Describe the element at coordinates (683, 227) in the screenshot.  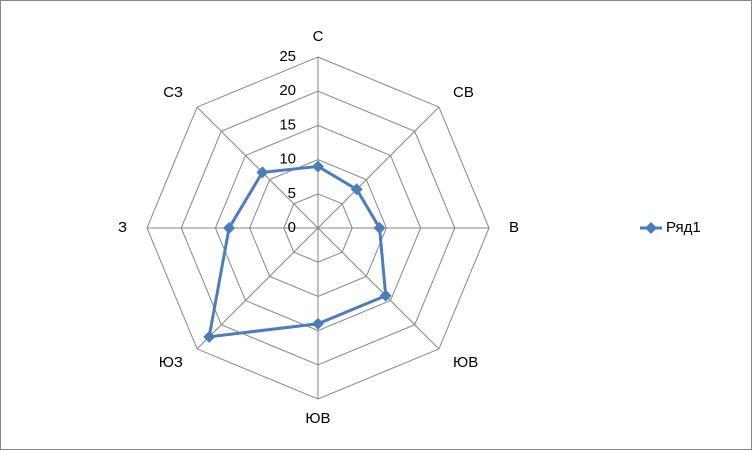
I see `legend-label: Ряд1` at that location.